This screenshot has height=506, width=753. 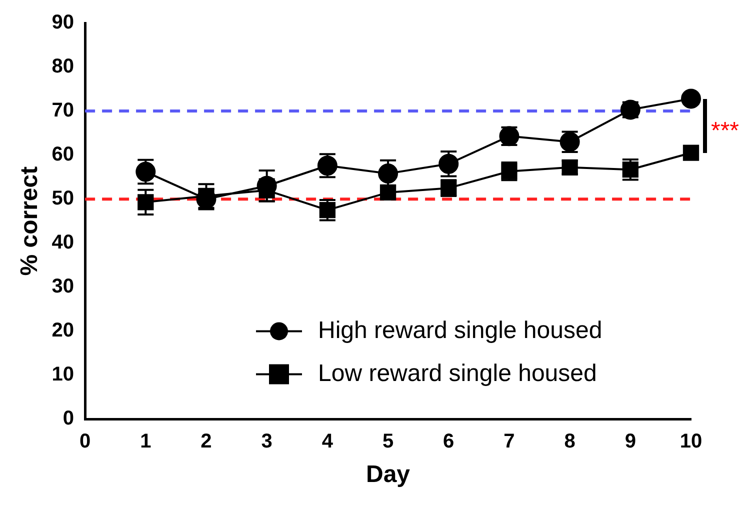 What do you see at coordinates (457, 373) in the screenshot?
I see `legend-label: Low reward single housed` at bounding box center [457, 373].